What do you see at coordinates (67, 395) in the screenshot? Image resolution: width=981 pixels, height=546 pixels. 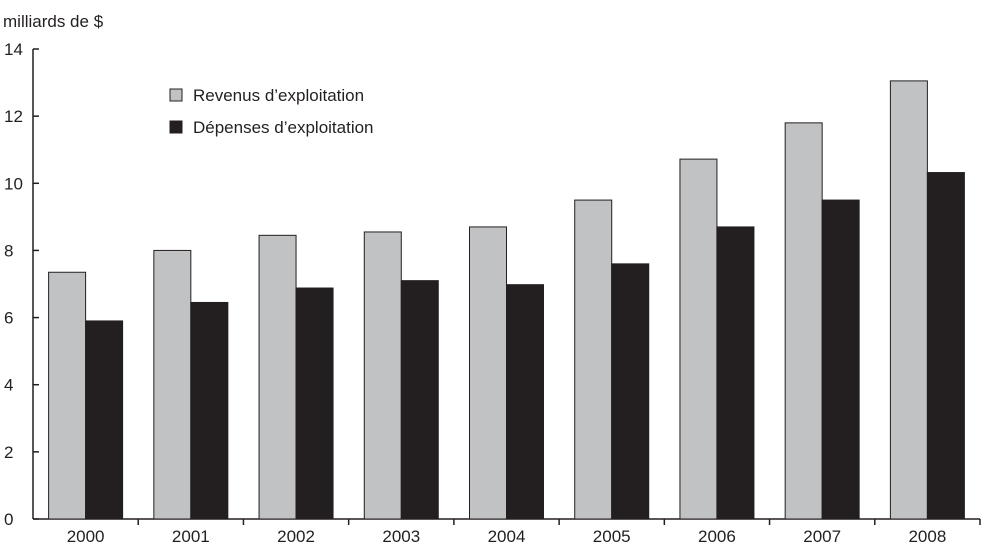 I see `bar-revenus-2000` at bounding box center [67, 395].